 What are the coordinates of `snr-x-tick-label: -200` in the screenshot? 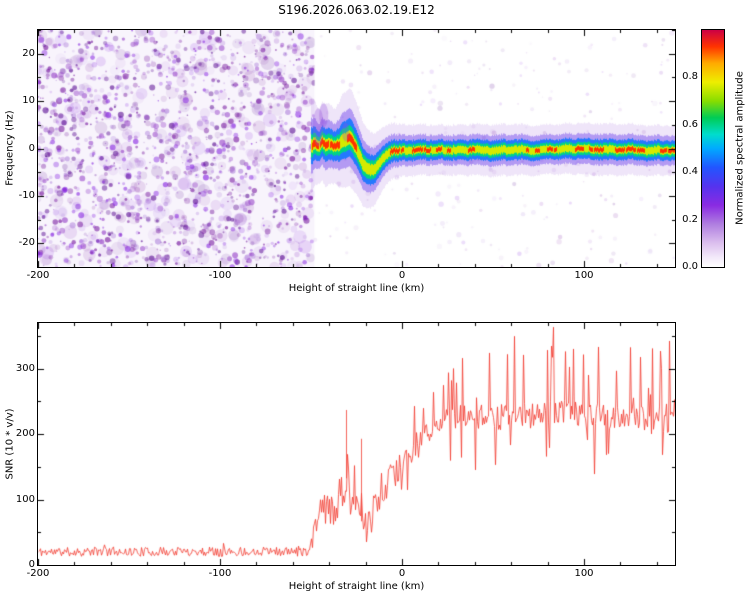 It's located at (38, 573).